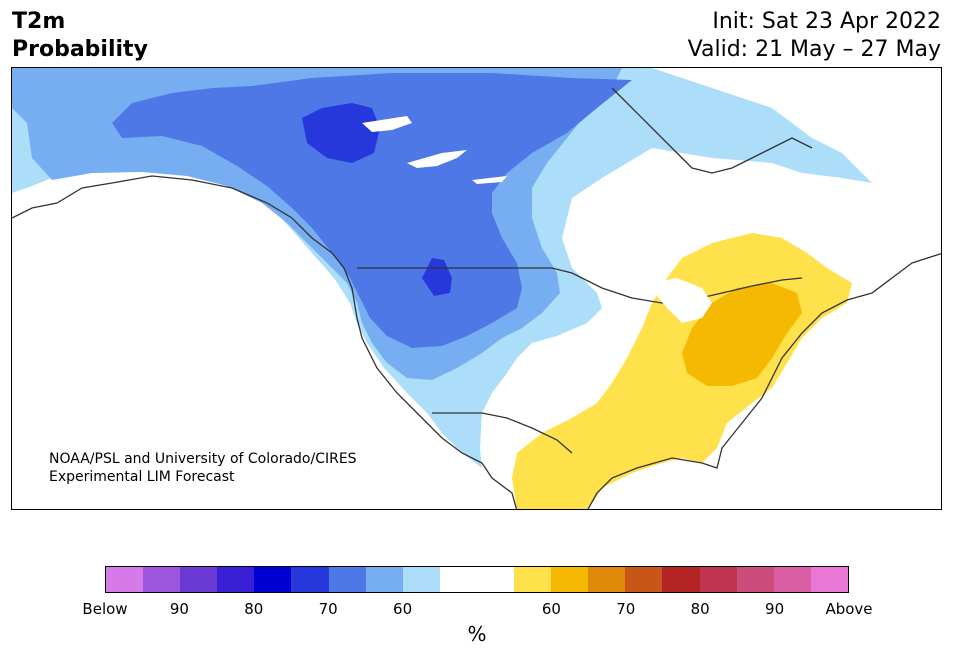  I want to click on valid-range: Valid: 21 May – 27 May, so click(814, 49).